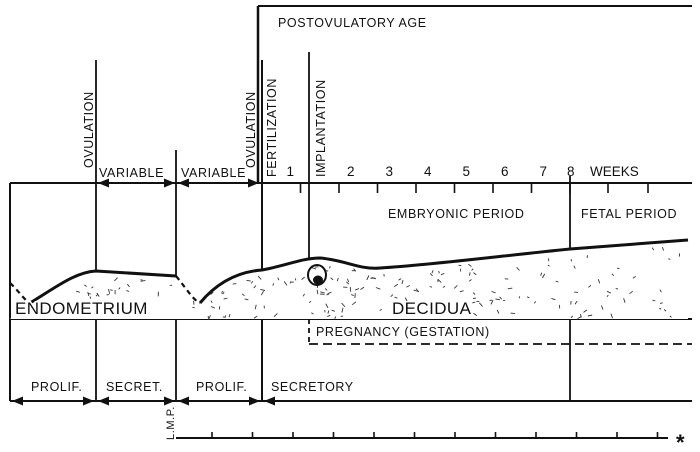 Image resolution: width=700 pixels, height=452 pixels. I want to click on secret-label: SECRET., so click(134, 387).